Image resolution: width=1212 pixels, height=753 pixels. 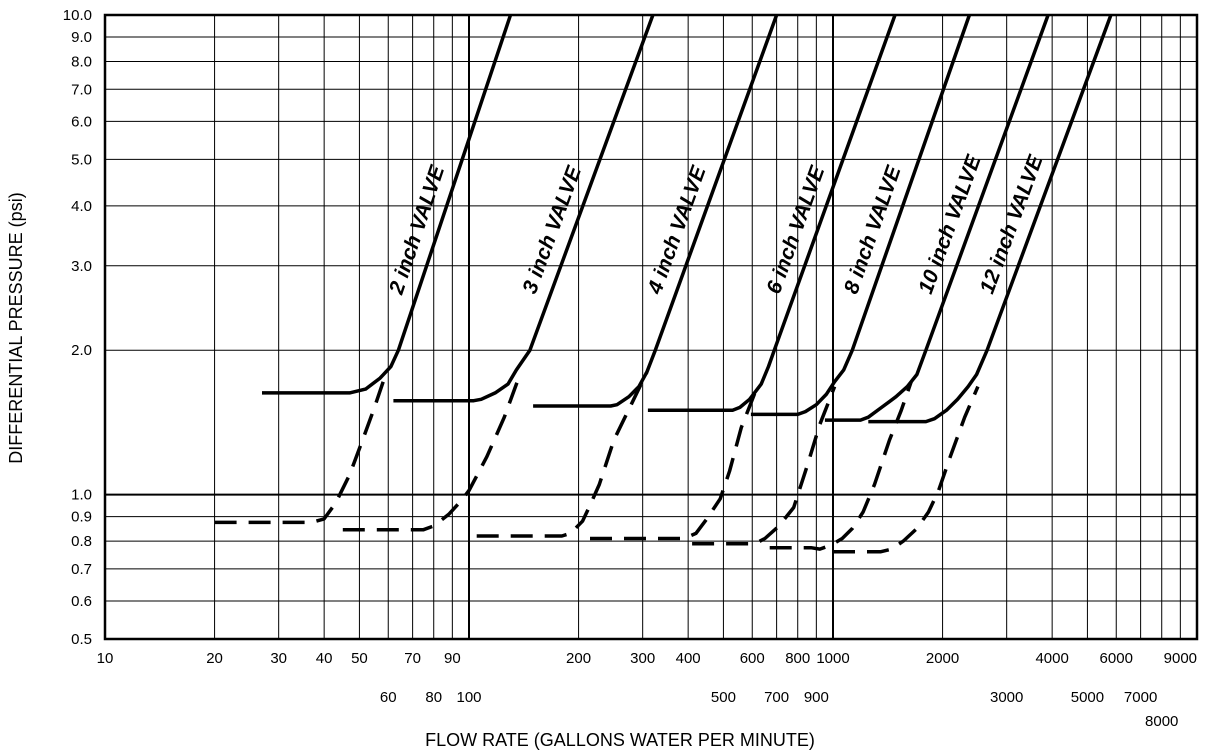 What do you see at coordinates (642, 658) in the screenshot?
I see `x-tick-label: 300` at bounding box center [642, 658].